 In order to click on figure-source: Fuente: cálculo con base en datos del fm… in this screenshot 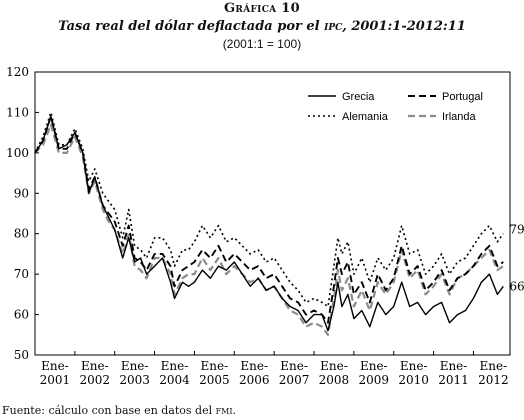, I will do `click(119, 410)`.